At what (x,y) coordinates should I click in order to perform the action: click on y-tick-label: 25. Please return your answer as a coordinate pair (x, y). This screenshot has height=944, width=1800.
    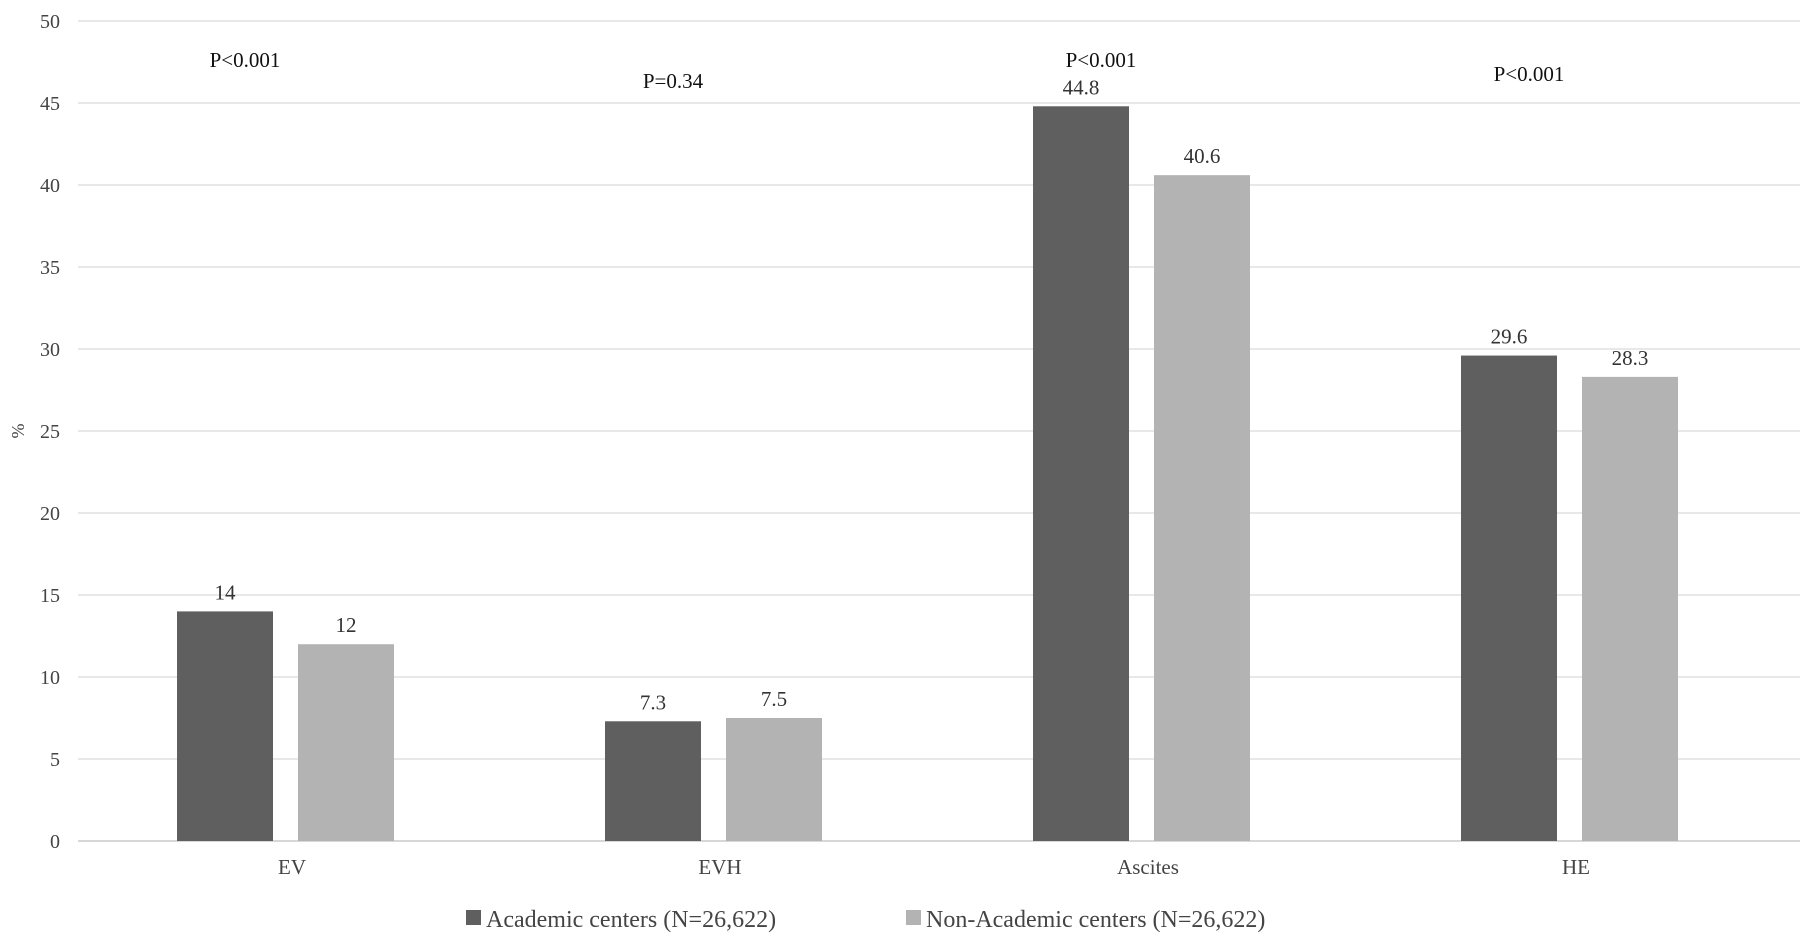
    Looking at the image, I should click on (50, 432).